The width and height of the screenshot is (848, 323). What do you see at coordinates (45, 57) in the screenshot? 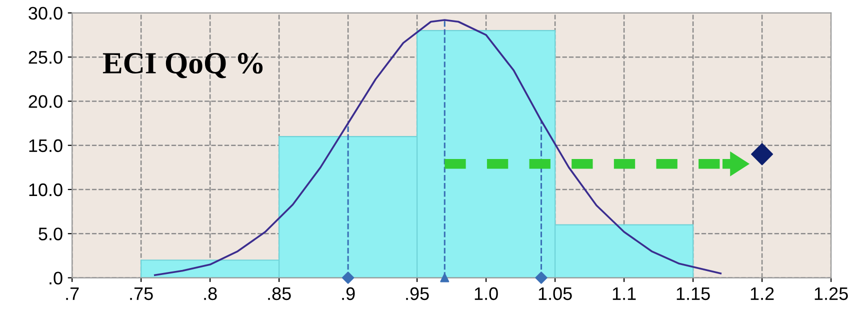
I see `y-tick-label: 25.0` at bounding box center [45, 57].